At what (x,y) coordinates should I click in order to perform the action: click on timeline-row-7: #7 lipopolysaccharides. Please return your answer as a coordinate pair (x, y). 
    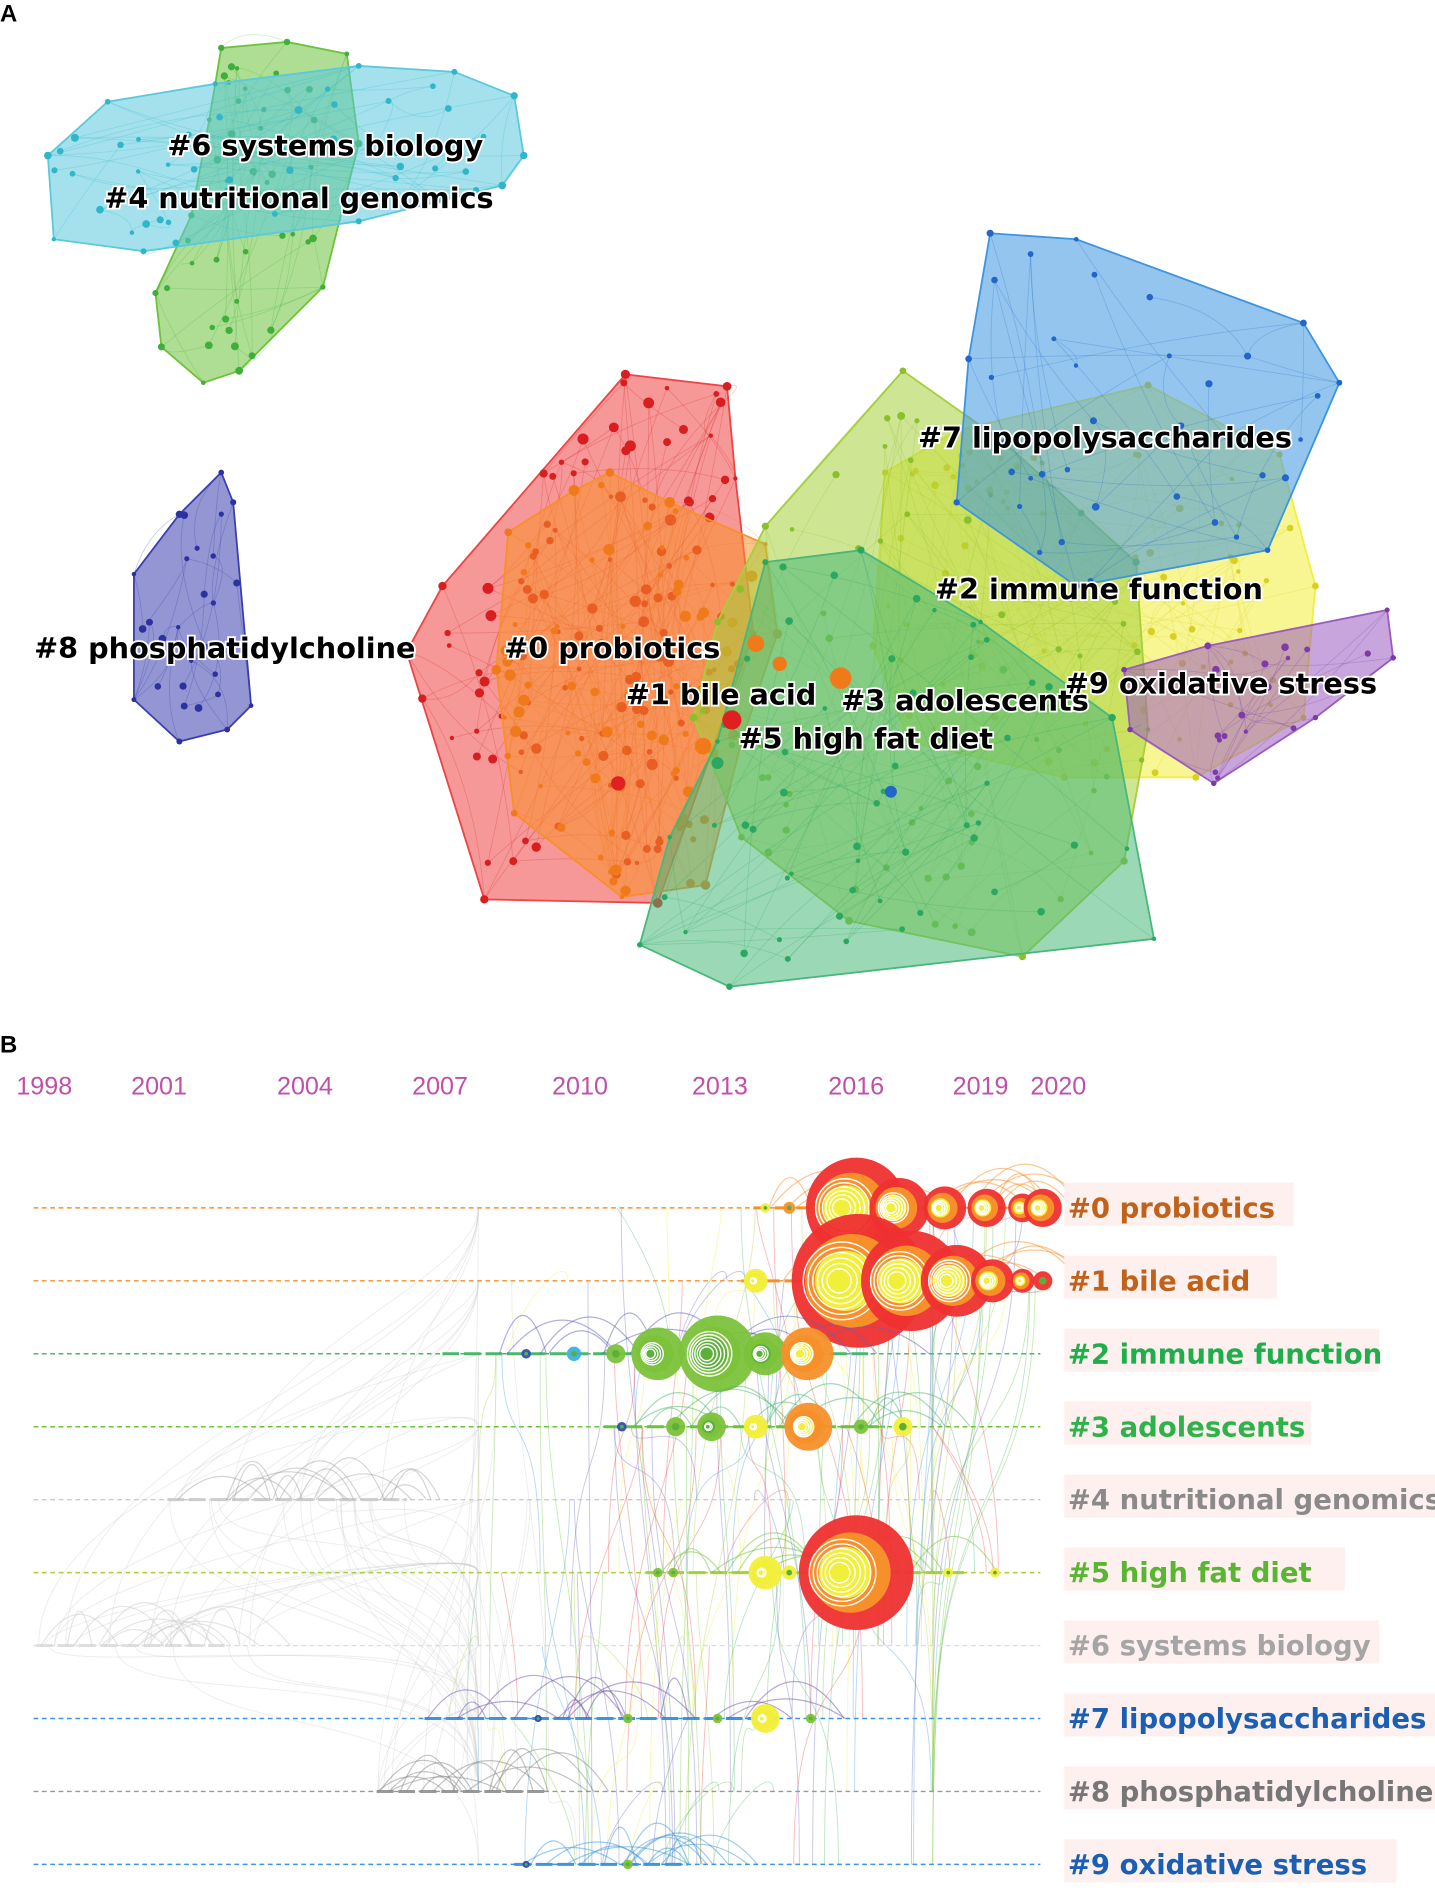
    Looking at the image, I should click on (734, 1705).